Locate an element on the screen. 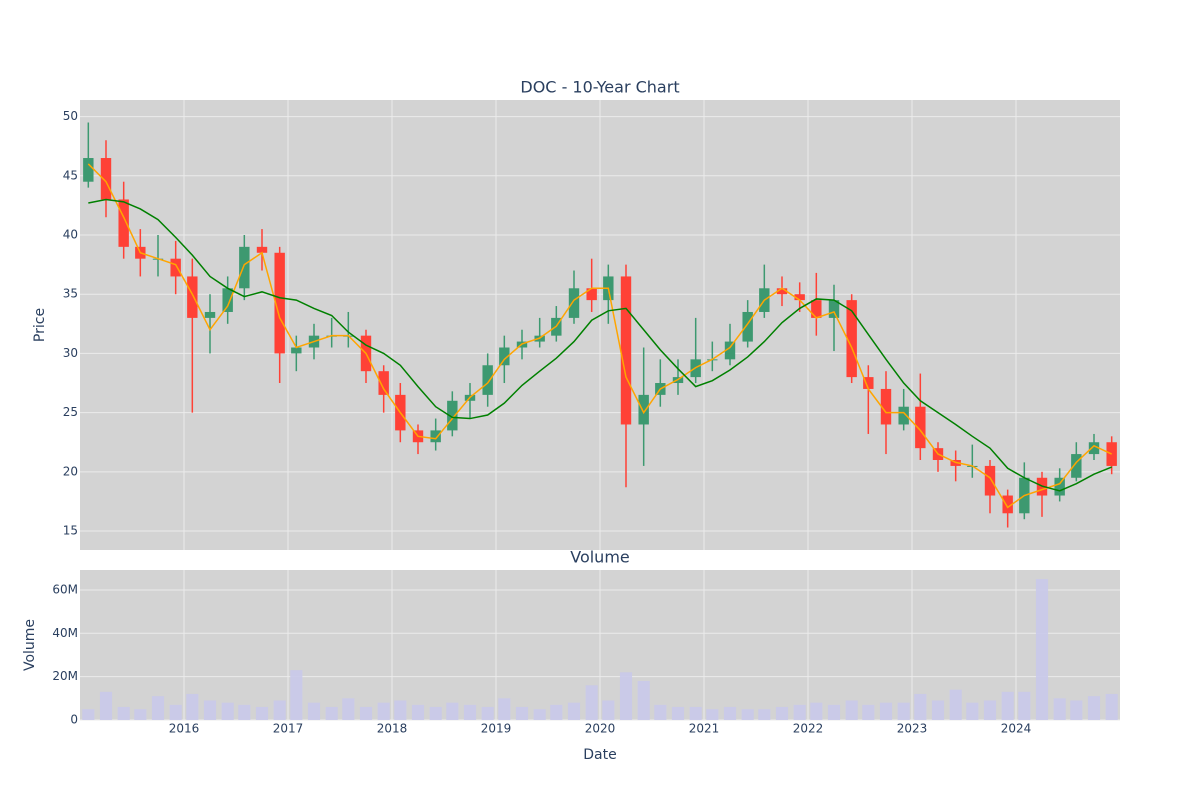  x-axis-label: Date is located at coordinates (599, 755).